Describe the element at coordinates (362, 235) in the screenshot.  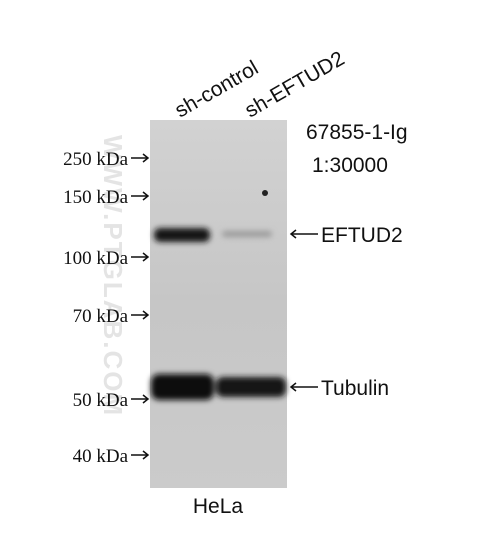
I see `band-label: EFTUD2` at that location.